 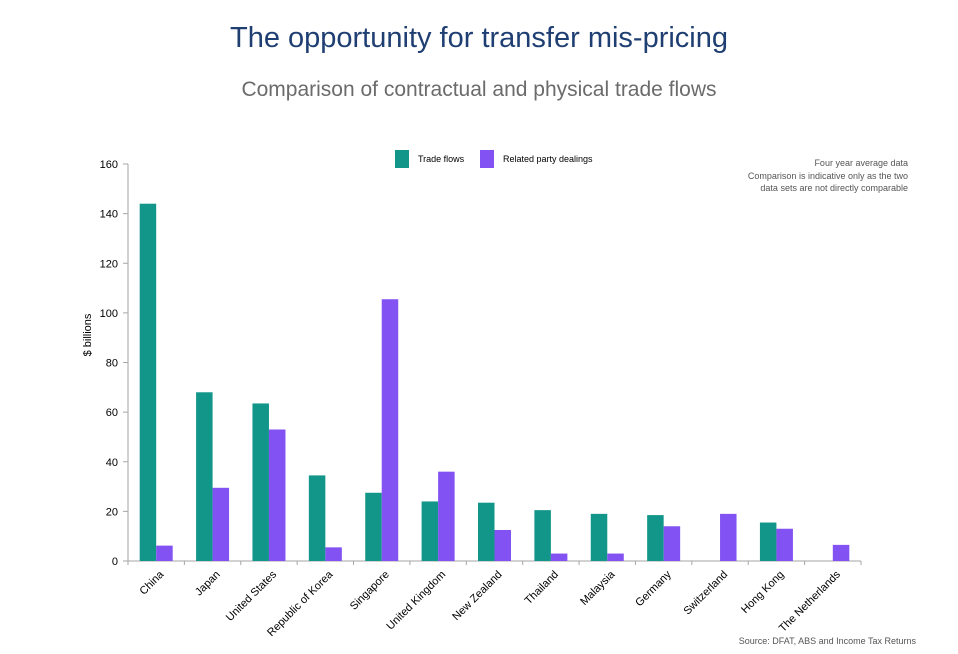 What do you see at coordinates (861, 163) in the screenshot?
I see `note-line: Four year average data` at bounding box center [861, 163].